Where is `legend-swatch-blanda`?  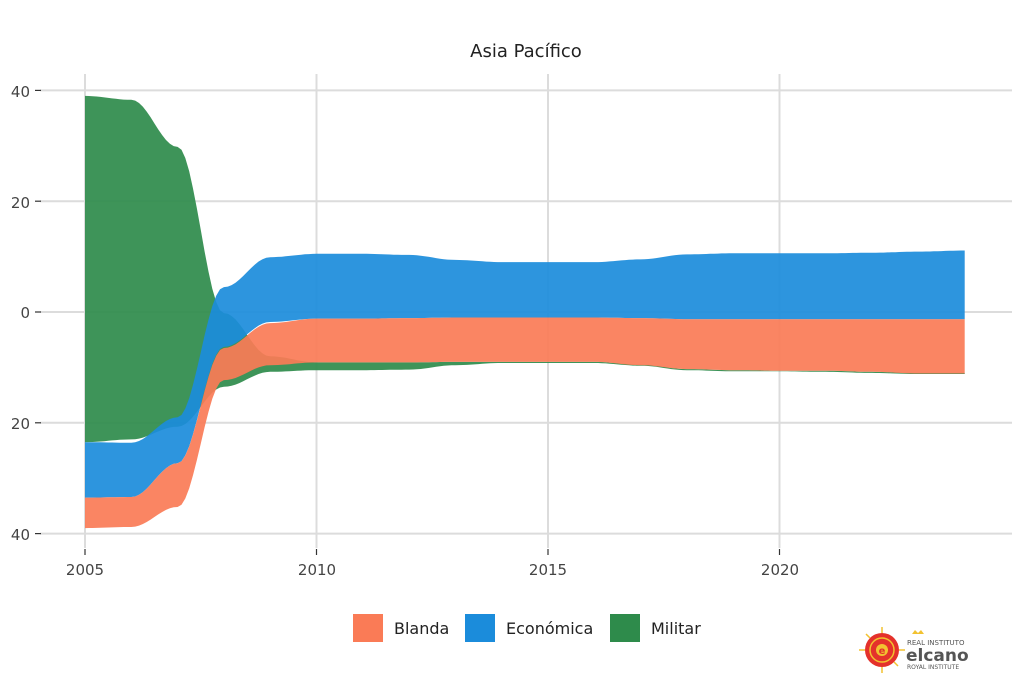
legend-swatch-blanda is located at coordinates (368, 628).